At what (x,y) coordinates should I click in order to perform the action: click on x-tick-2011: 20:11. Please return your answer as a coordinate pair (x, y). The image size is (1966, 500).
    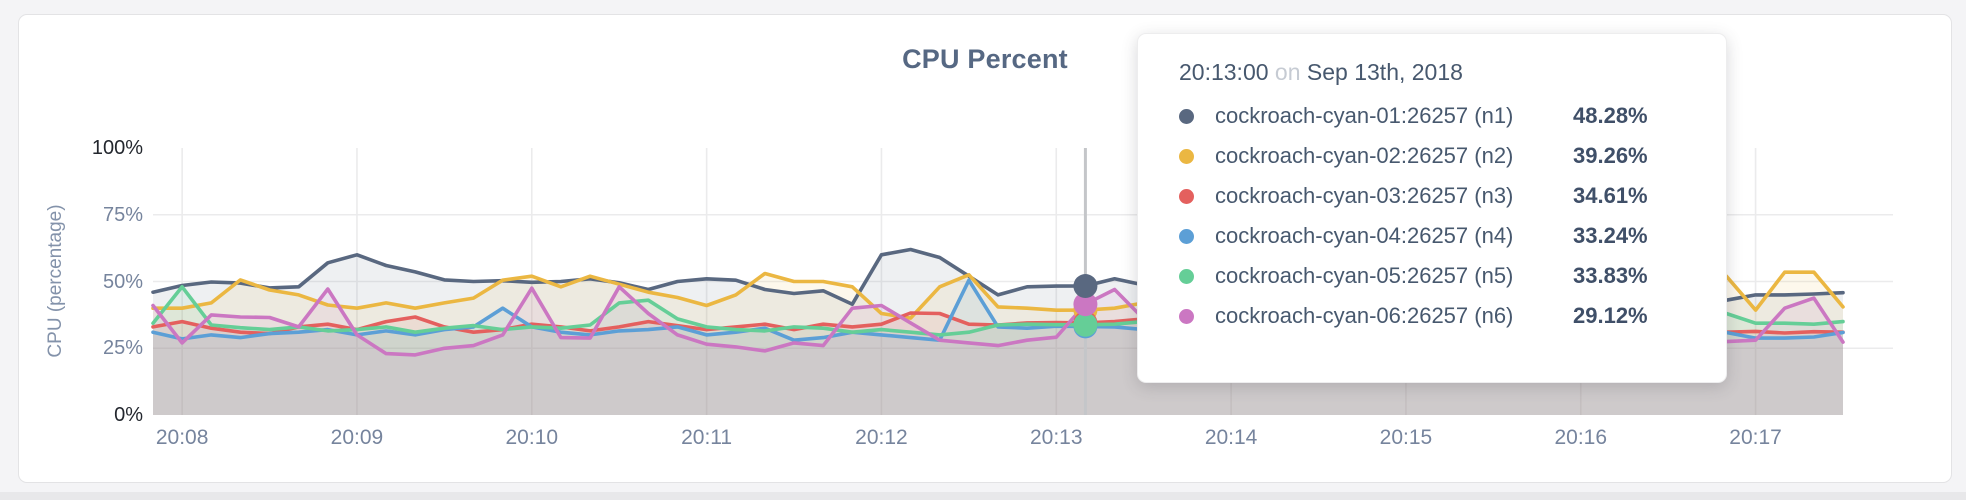
    Looking at the image, I should click on (707, 437).